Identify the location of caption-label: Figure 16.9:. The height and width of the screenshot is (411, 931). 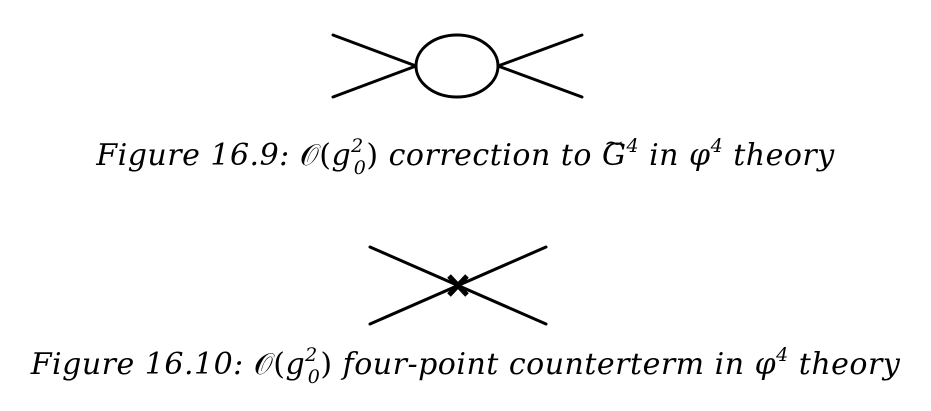
(193, 155).